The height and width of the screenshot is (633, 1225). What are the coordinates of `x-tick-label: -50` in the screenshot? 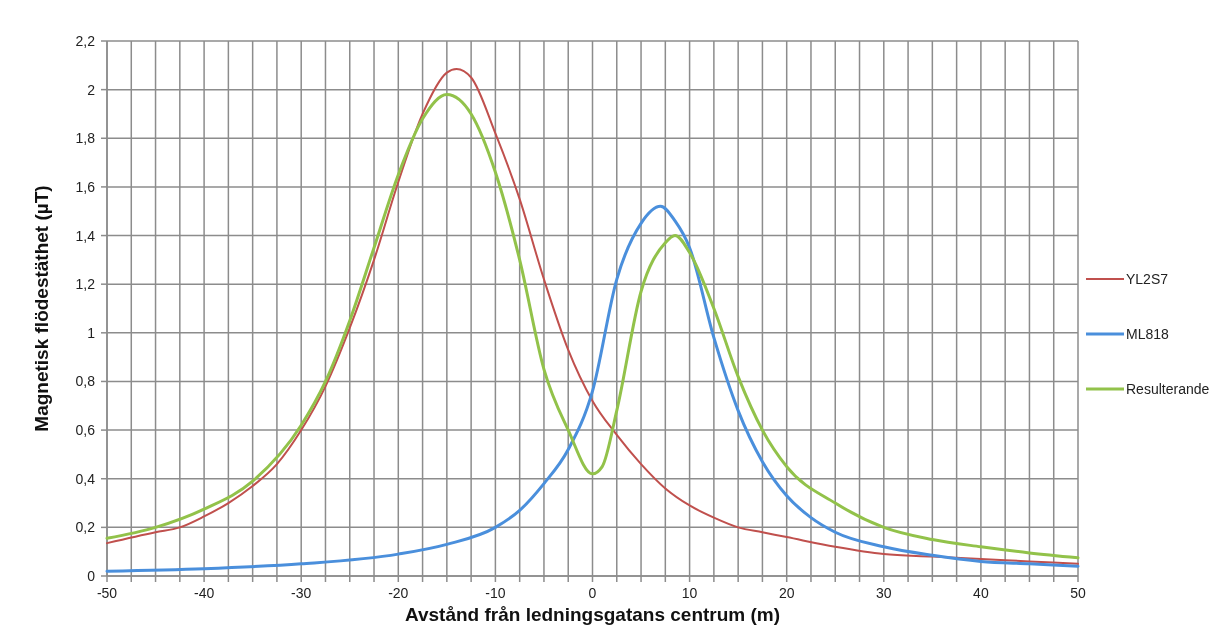 It's located at (107, 593).